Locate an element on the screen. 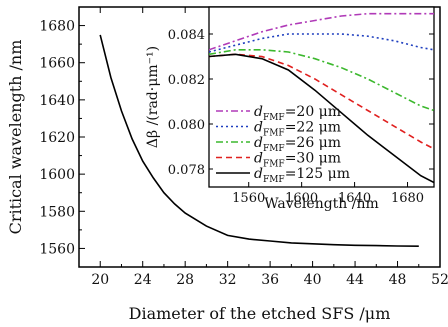 Image resolution: width=448 pixels, height=327 pixels. main-x-tick-label-0: 20 is located at coordinates (100, 280).